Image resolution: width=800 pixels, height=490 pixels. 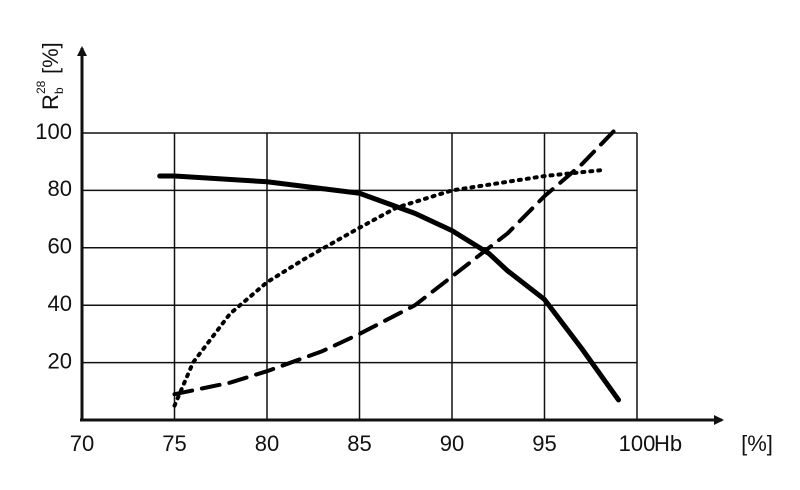 I want to click on x-tick-label: 70, so click(x=82, y=443).